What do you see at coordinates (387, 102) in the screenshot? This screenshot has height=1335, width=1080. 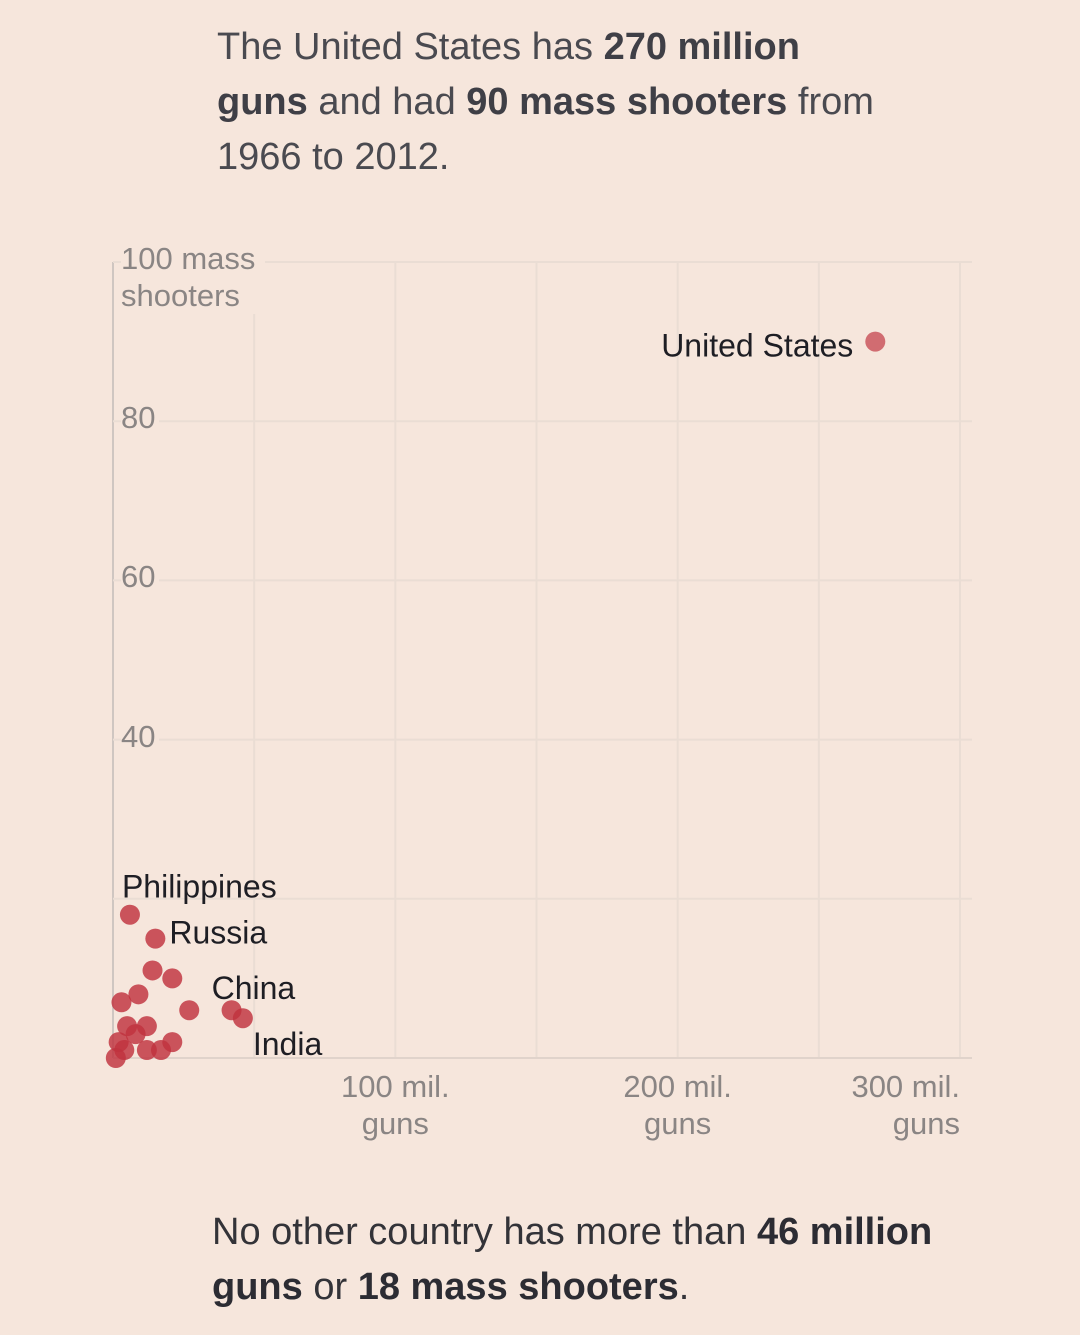 I see `text-segment: and had` at bounding box center [387, 102].